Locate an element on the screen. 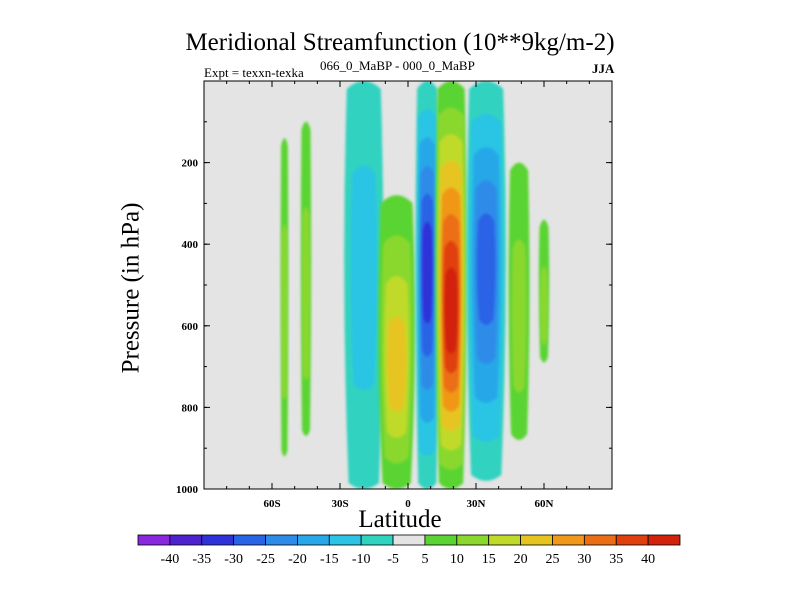 The height and width of the screenshot is (600, 800). colorbar-label: 25 is located at coordinates (552, 559).